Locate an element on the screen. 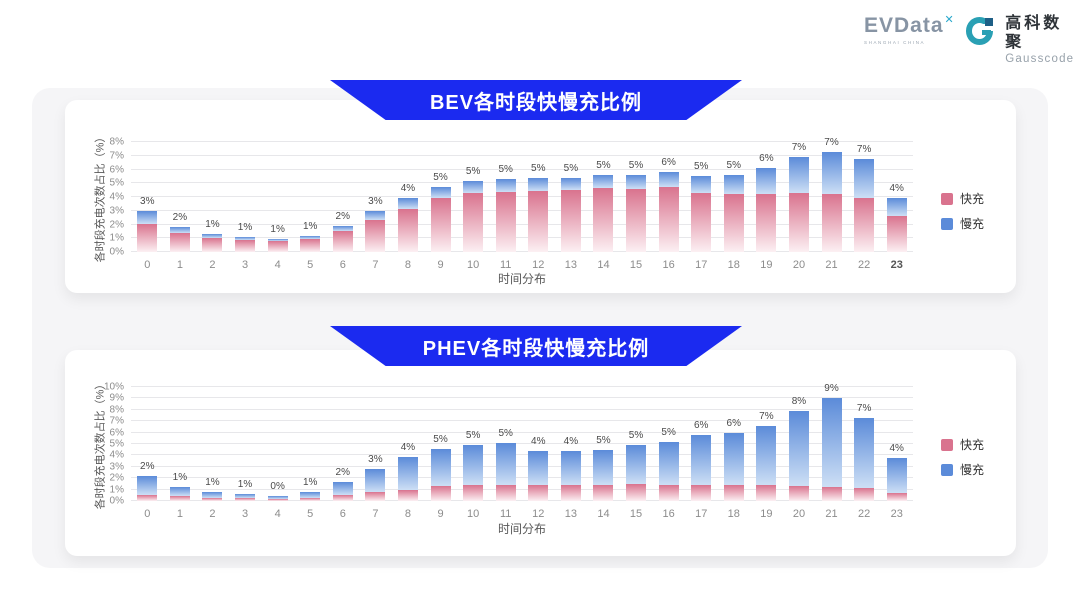 Image resolution: width=1080 pixels, height=608 pixels. x-tick-label: 1 is located at coordinates (179, 514).